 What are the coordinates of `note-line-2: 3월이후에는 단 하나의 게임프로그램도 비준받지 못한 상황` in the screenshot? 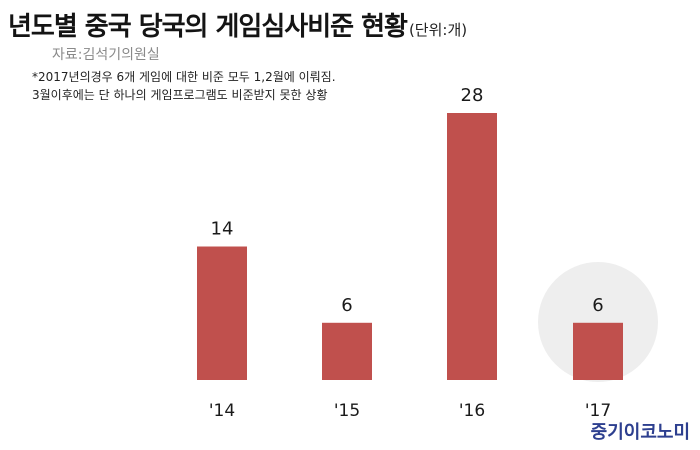 It's located at (180, 95).